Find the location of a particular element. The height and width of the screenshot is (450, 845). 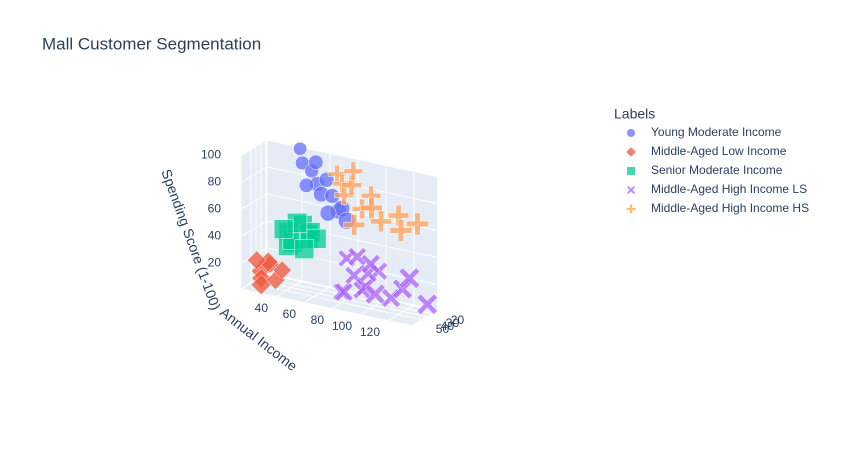

z-tick-label: 40 is located at coordinates (215, 236).